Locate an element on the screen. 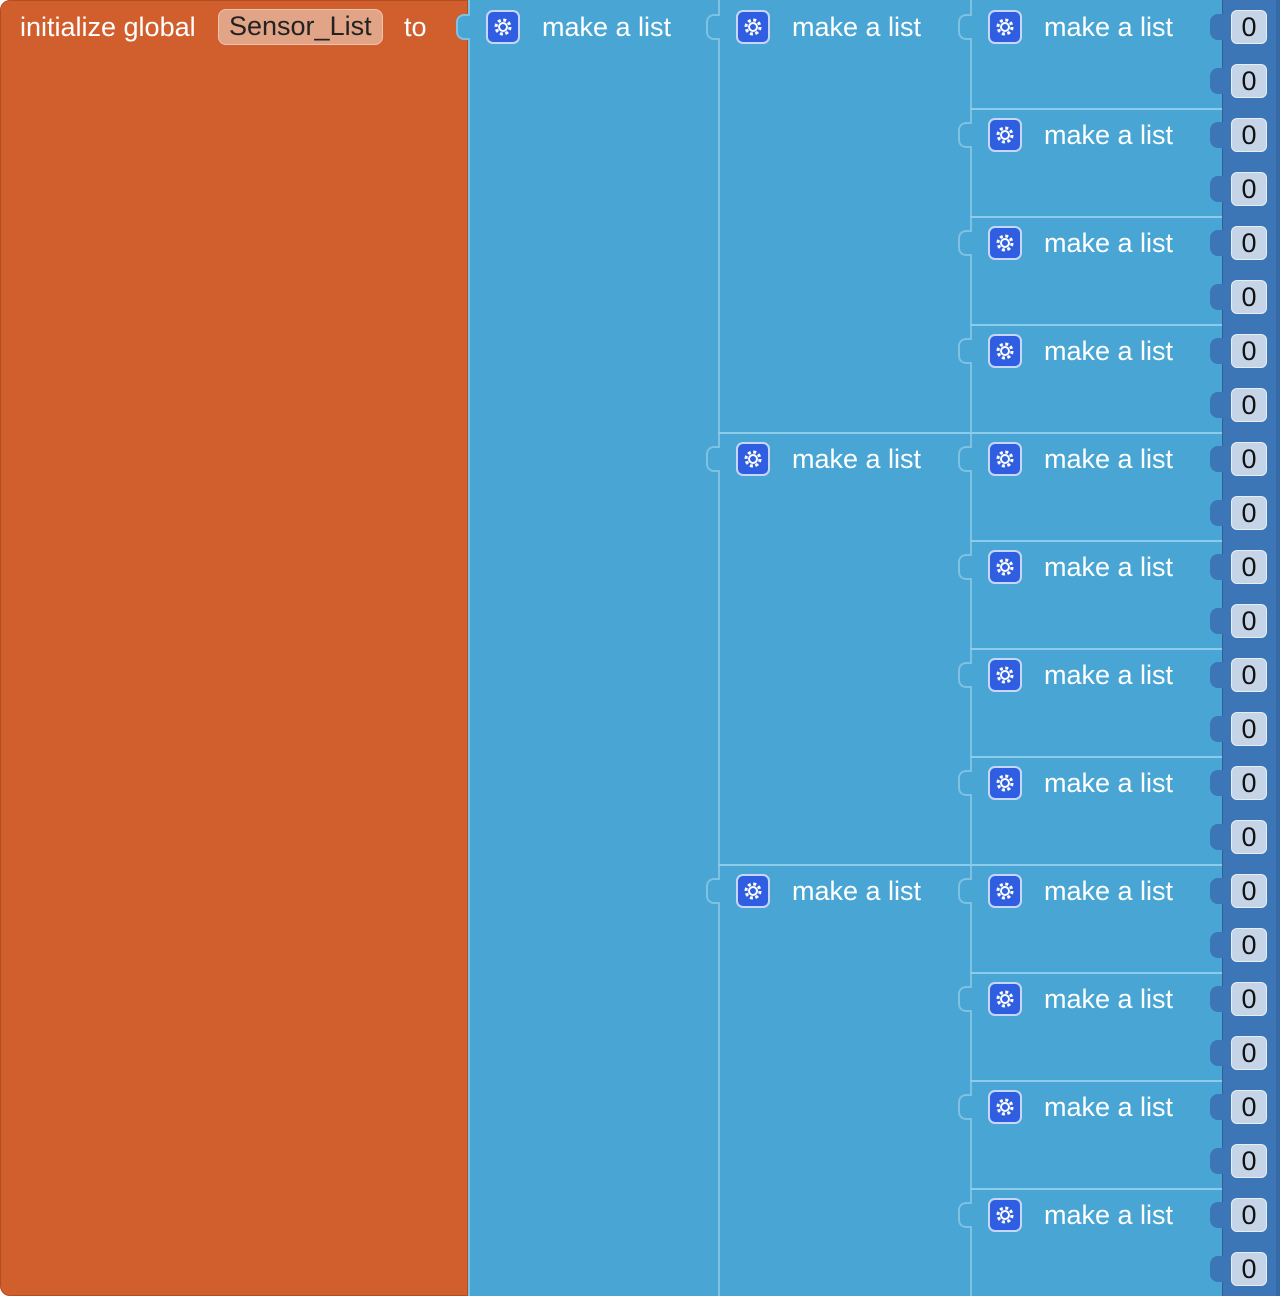 The height and width of the screenshot is (1296, 1280). variable-name-field: Sensor_List is located at coordinates (300, 27).